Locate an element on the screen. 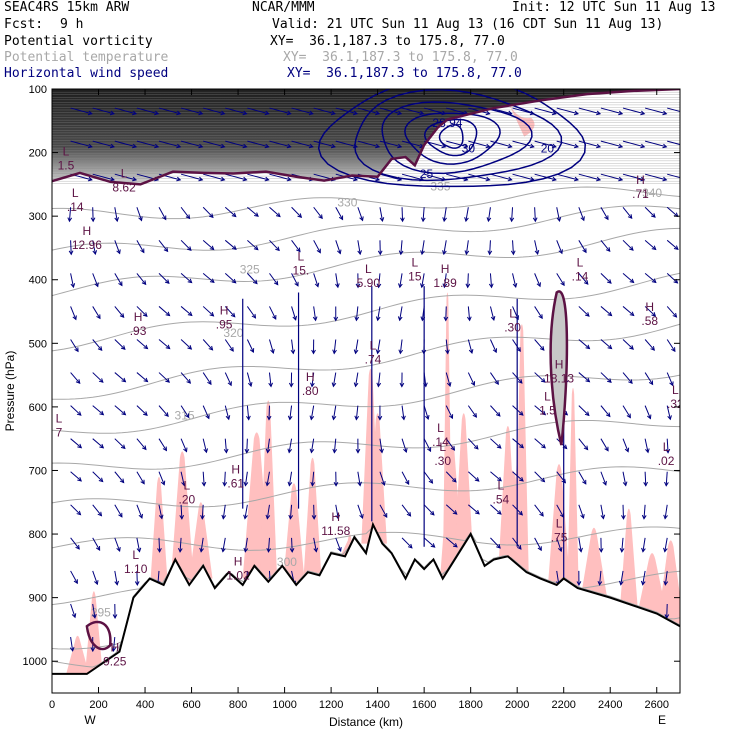  pv-extremum-value: 1.10 is located at coordinates (136, 569).